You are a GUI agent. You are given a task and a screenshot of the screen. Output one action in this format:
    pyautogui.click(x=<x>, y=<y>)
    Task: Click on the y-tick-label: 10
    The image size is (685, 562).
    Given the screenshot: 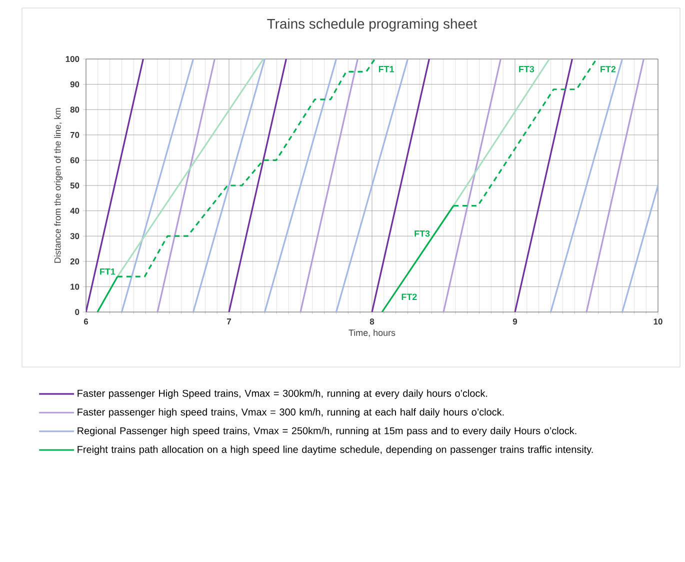 What is the action you would take?
    pyautogui.click(x=75, y=287)
    